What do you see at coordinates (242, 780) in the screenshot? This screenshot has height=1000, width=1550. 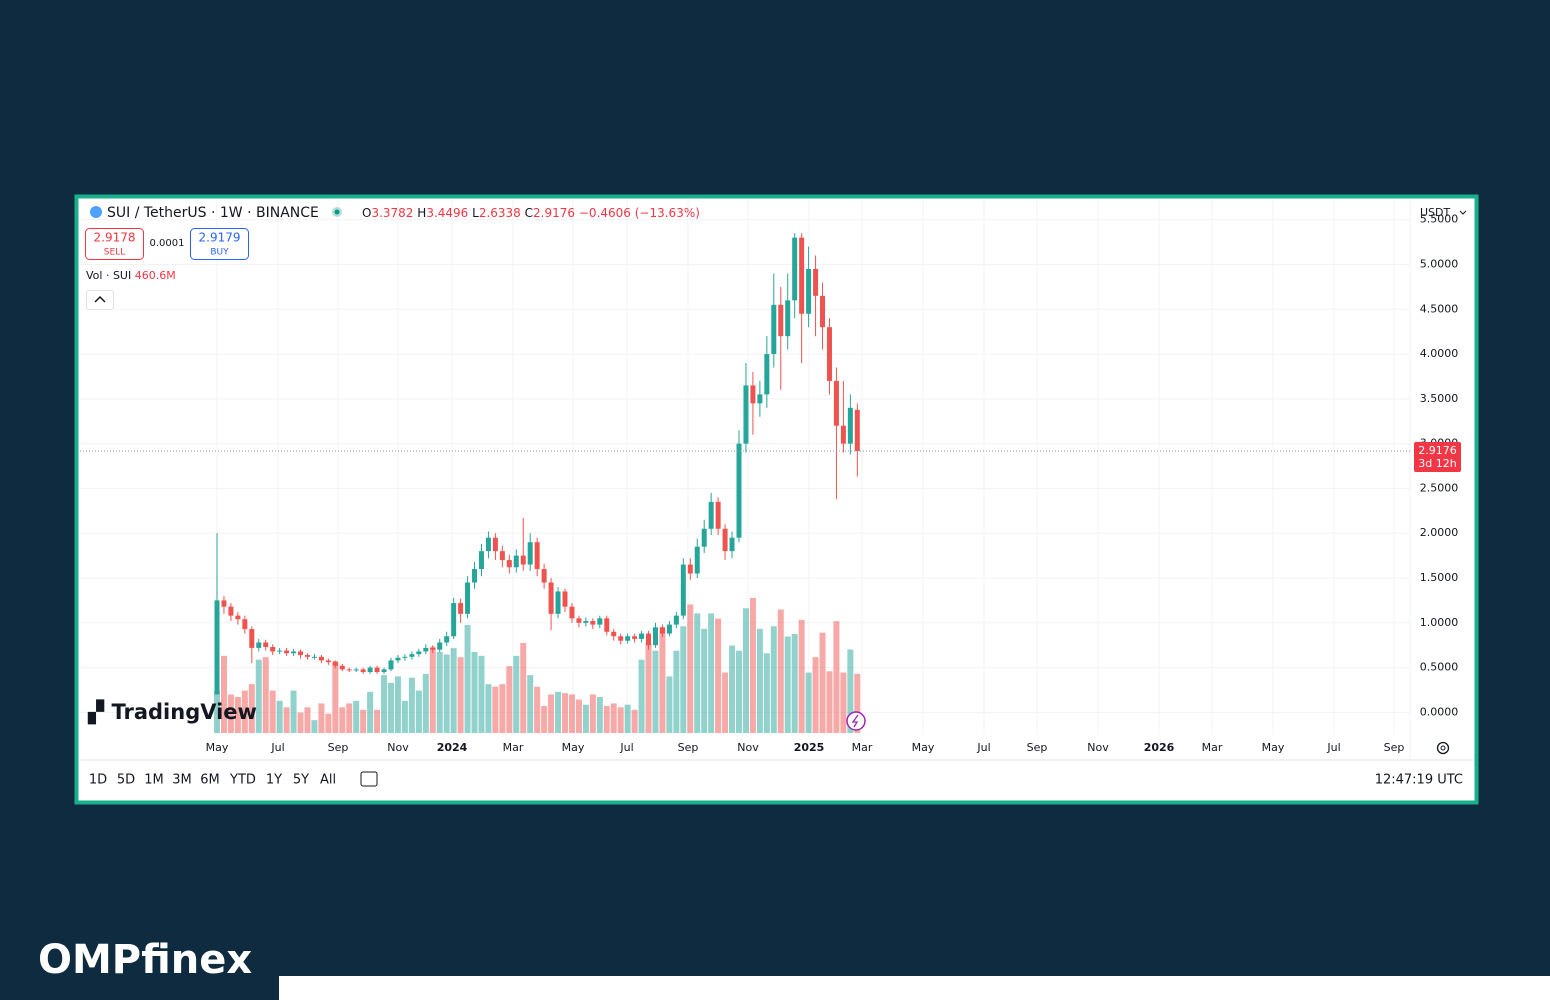 I see `timeframe-button: YTD` at bounding box center [242, 780].